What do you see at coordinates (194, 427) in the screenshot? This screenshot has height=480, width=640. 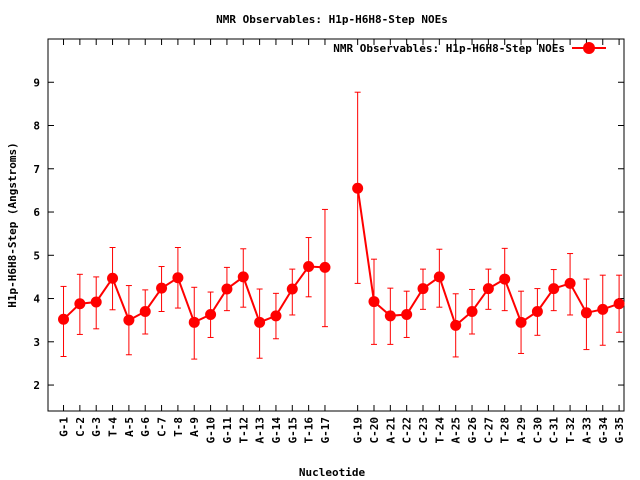 I see `x-tick-label: A-9` at bounding box center [194, 427].